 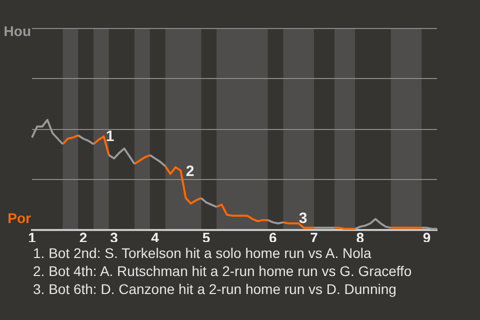 What do you see at coordinates (222, 271) in the screenshot?
I see `text: 2. Bot 4th: A. Rutschman hit a 2-run home run vs G. Graceffo` at bounding box center [222, 271].